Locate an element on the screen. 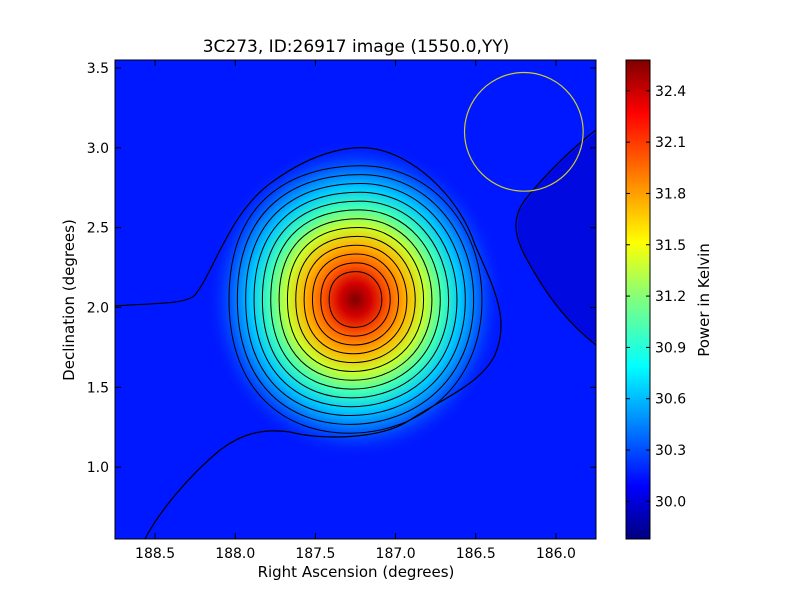  x-tick-label: 188.5 is located at coordinates (155, 554).